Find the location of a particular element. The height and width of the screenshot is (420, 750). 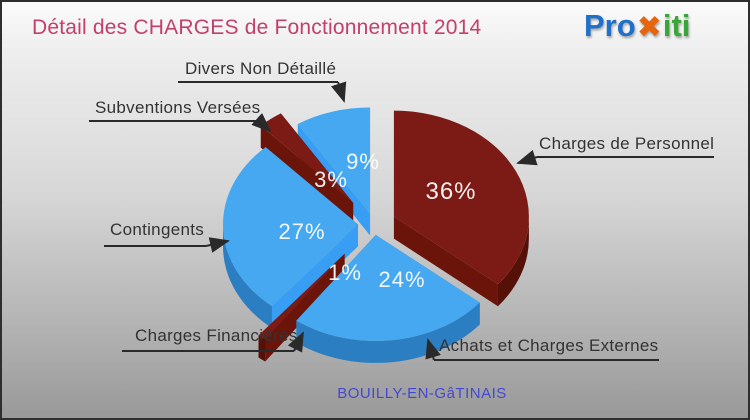

pie-slice-charges-de-personnel is located at coordinates (461, 197).